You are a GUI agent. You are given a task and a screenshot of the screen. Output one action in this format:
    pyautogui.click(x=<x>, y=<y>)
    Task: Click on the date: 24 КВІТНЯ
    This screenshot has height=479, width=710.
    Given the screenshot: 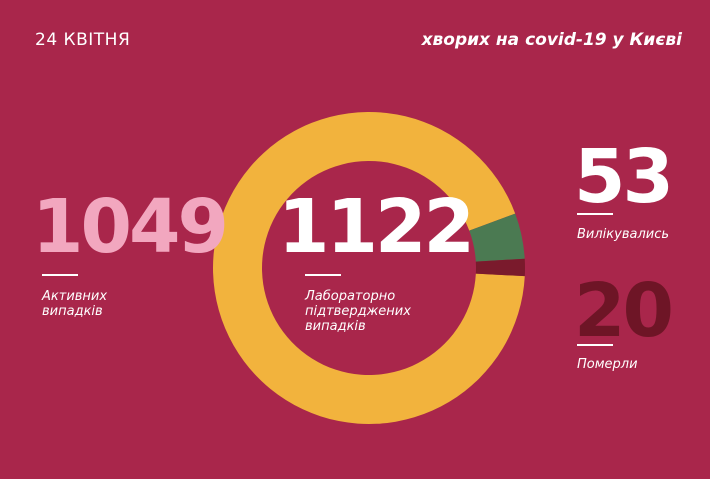 What is the action you would take?
    pyautogui.click(x=83, y=40)
    